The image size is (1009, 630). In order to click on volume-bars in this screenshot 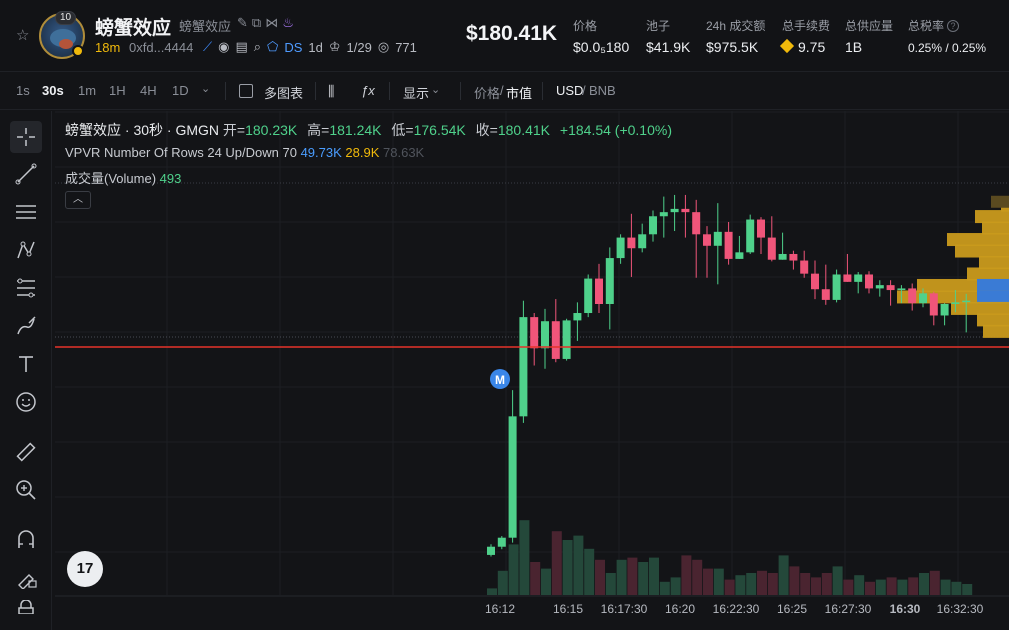, I will do `click(730, 557)`.